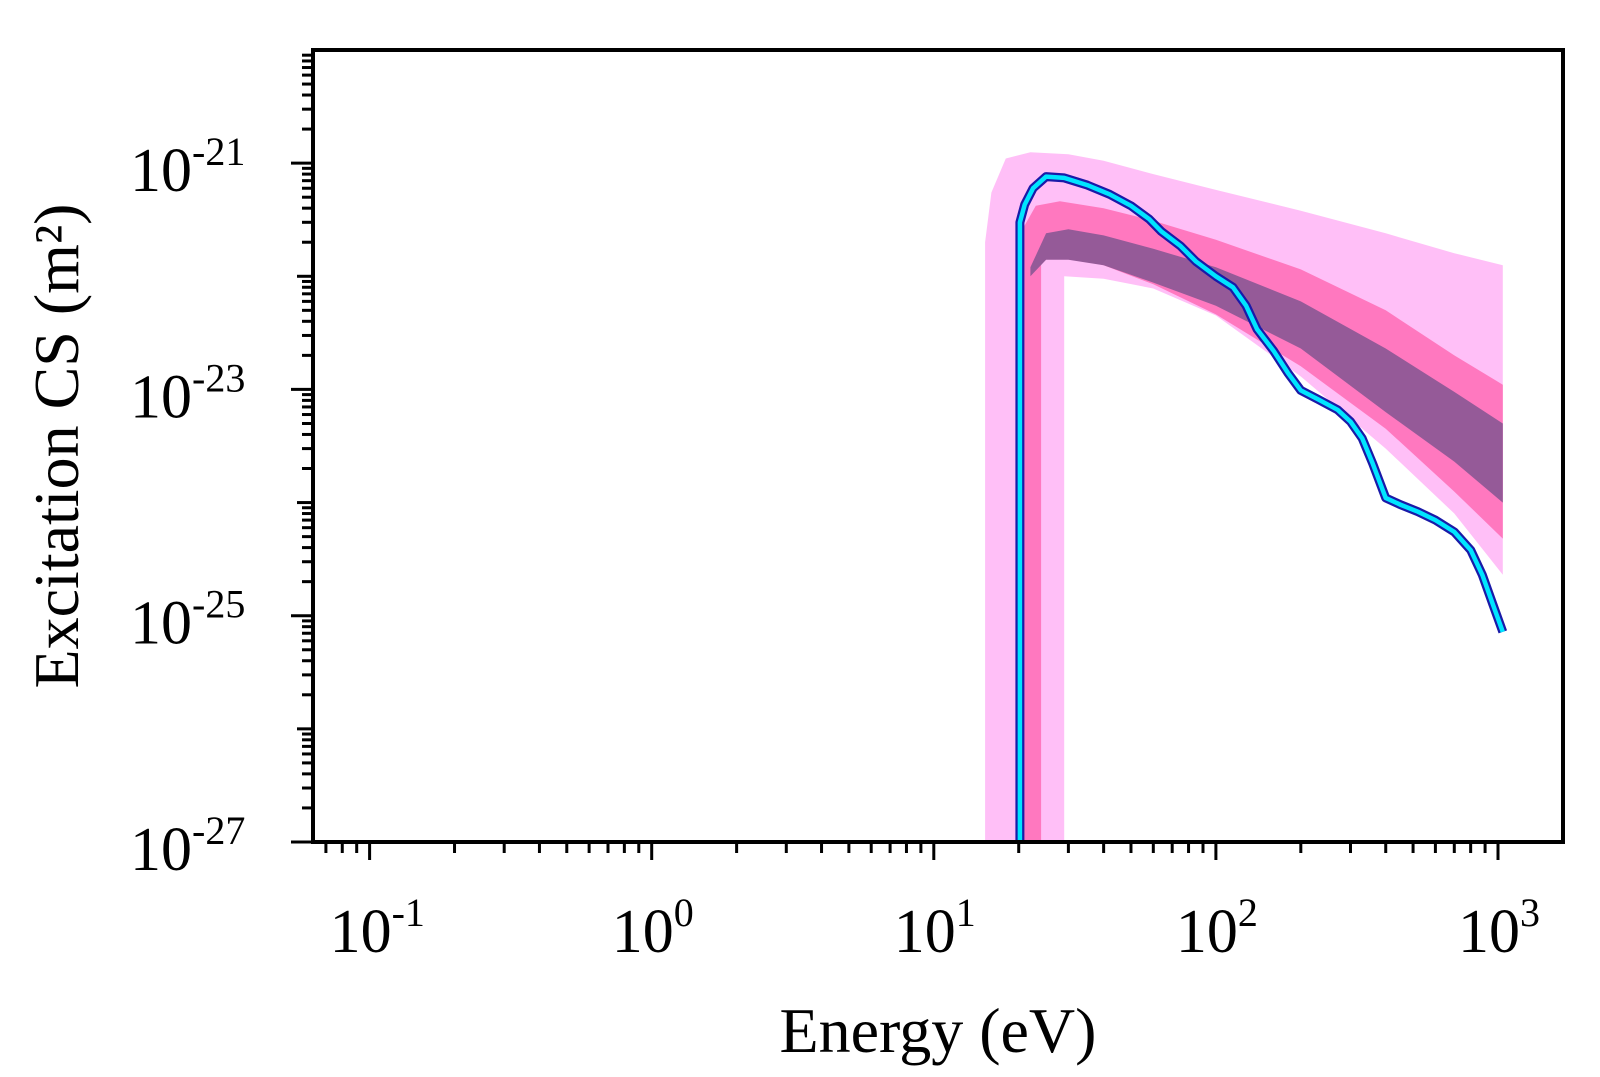 This screenshot has width=1600, height=1077. Describe the element at coordinates (938, 1030) in the screenshot. I see `x-axis-title: Energy (eV)` at that location.